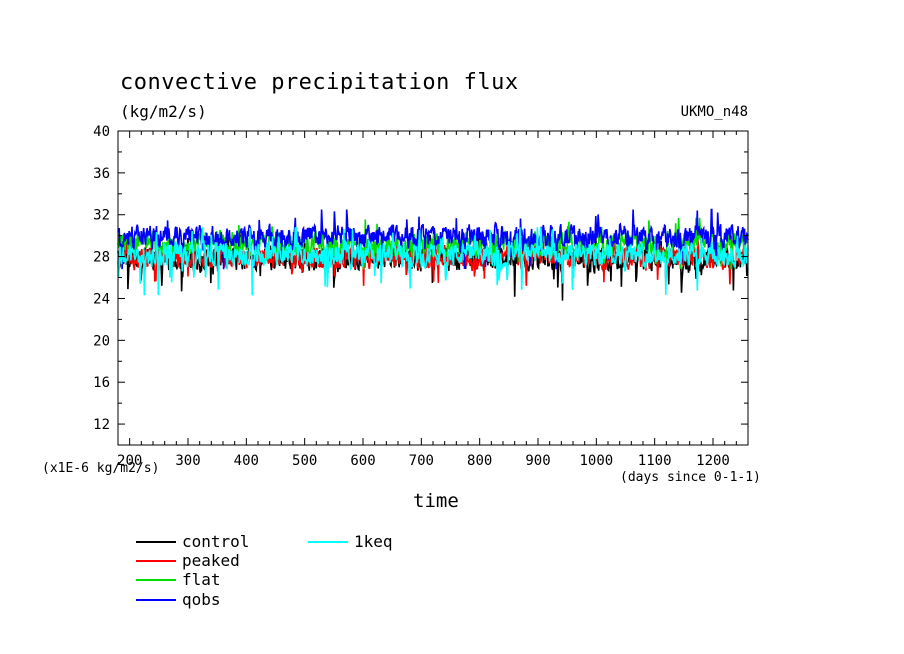 The height and width of the screenshot is (654, 904). What do you see at coordinates (101, 258) in the screenshot?
I see `y-tick-label: 28` at bounding box center [101, 258].